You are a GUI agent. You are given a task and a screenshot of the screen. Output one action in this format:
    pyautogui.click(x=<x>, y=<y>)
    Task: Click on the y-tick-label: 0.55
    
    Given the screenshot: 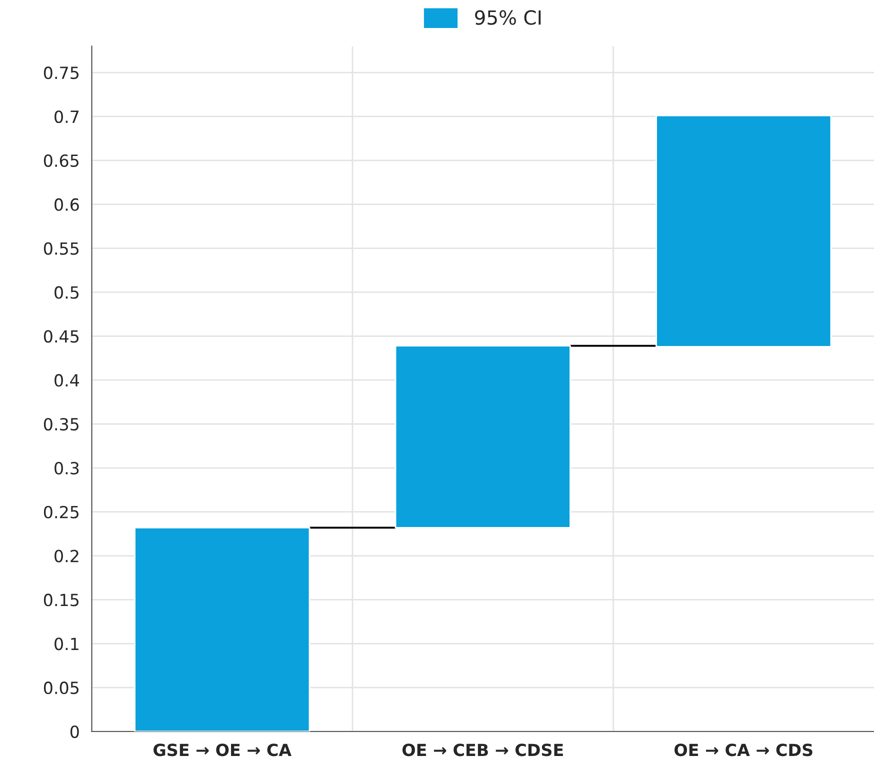 What is the action you would take?
    pyautogui.click(x=61, y=248)
    